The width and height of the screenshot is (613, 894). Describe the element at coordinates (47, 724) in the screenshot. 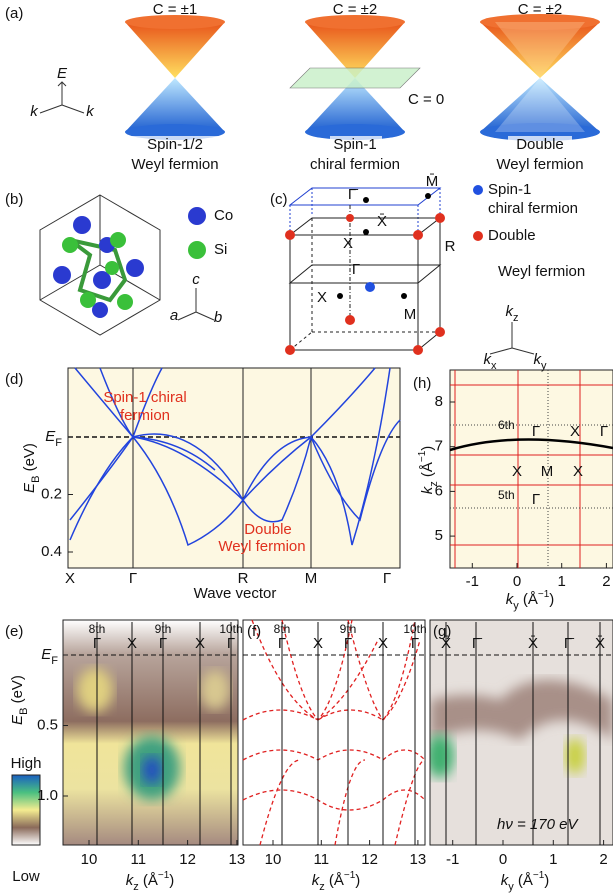

I see `y-tick-label: 0.5` at that location.